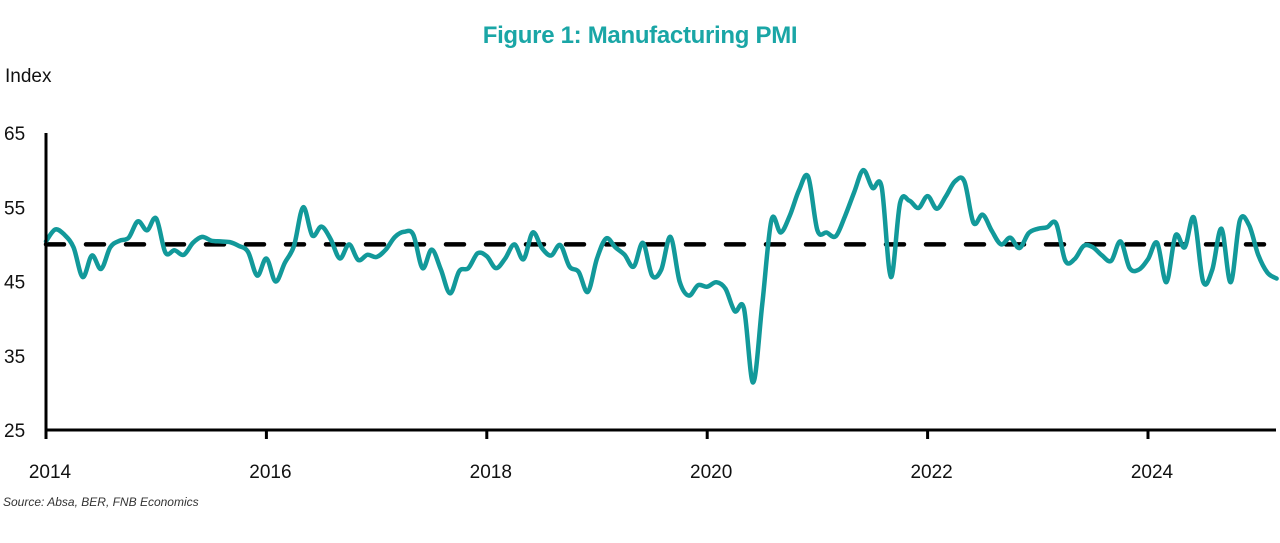 The height and width of the screenshot is (543, 1280). What do you see at coordinates (14, 357) in the screenshot?
I see `y-tick-label: 35` at bounding box center [14, 357].